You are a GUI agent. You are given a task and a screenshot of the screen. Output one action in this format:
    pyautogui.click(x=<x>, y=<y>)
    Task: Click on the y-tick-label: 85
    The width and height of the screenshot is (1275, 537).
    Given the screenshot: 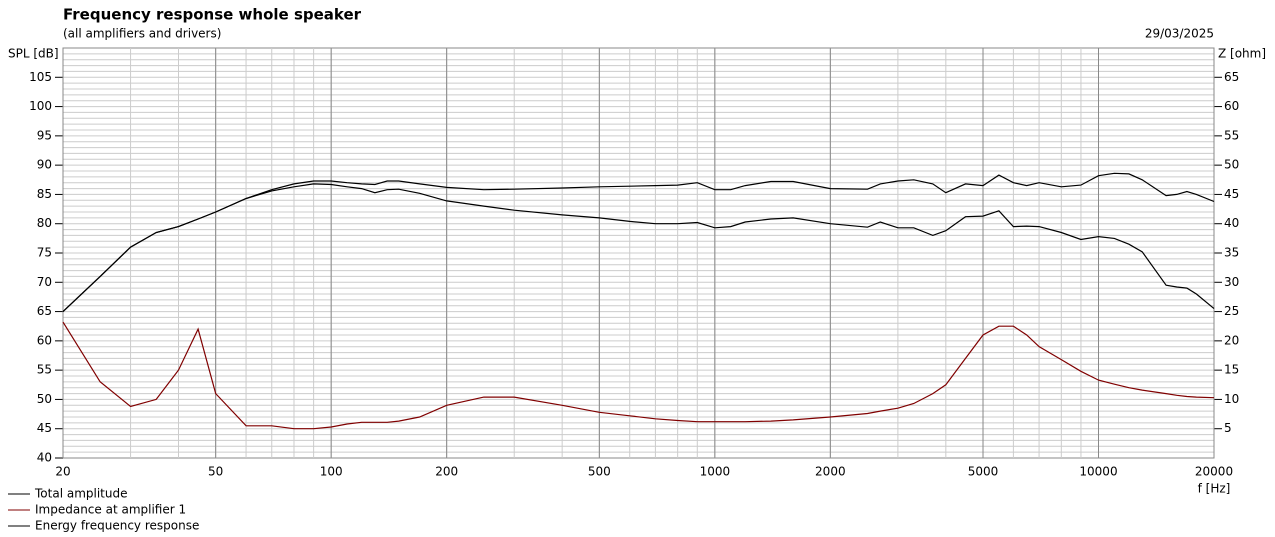 What is the action you would take?
    pyautogui.click(x=44, y=194)
    